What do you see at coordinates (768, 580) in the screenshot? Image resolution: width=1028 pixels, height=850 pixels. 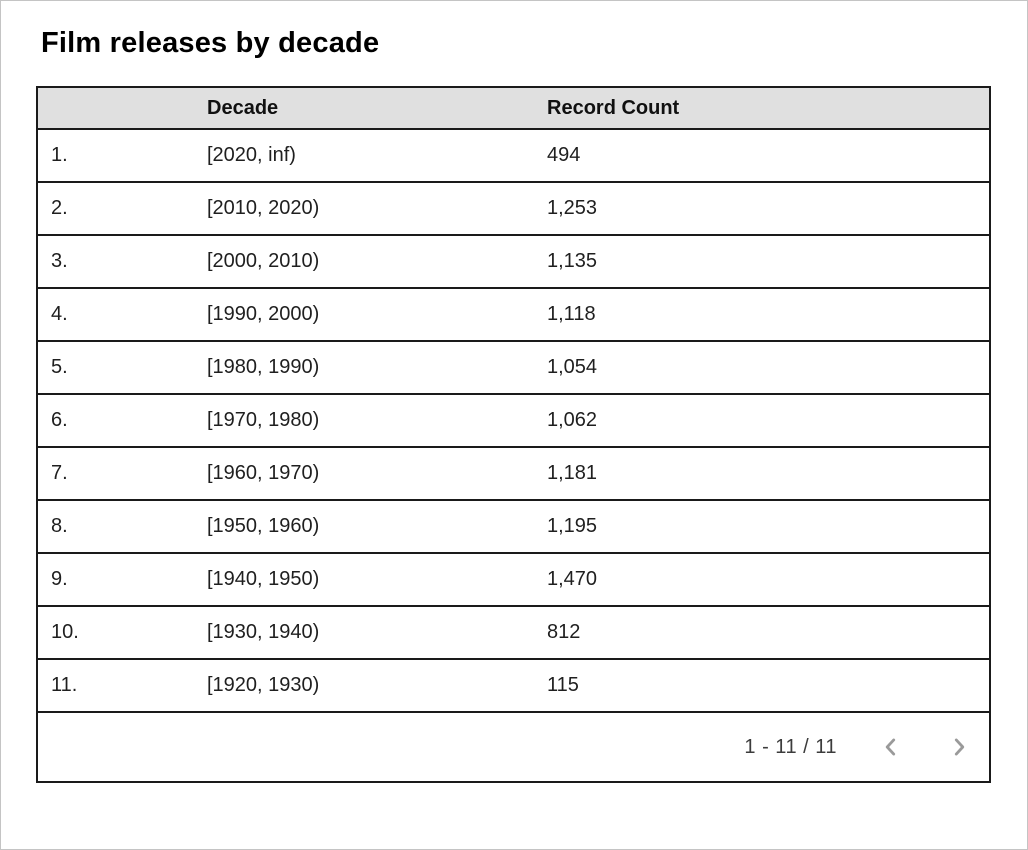 I see `row-count: 1,470` at bounding box center [768, 580].